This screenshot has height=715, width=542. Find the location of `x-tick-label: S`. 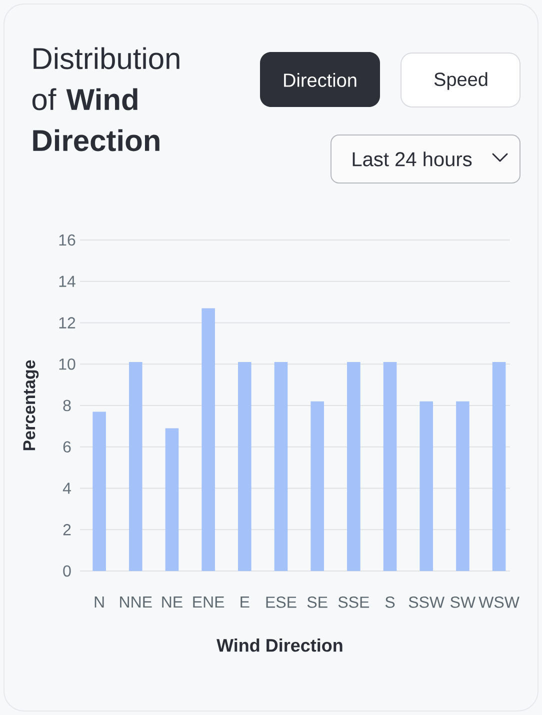

x-tick-label: S is located at coordinates (390, 602).